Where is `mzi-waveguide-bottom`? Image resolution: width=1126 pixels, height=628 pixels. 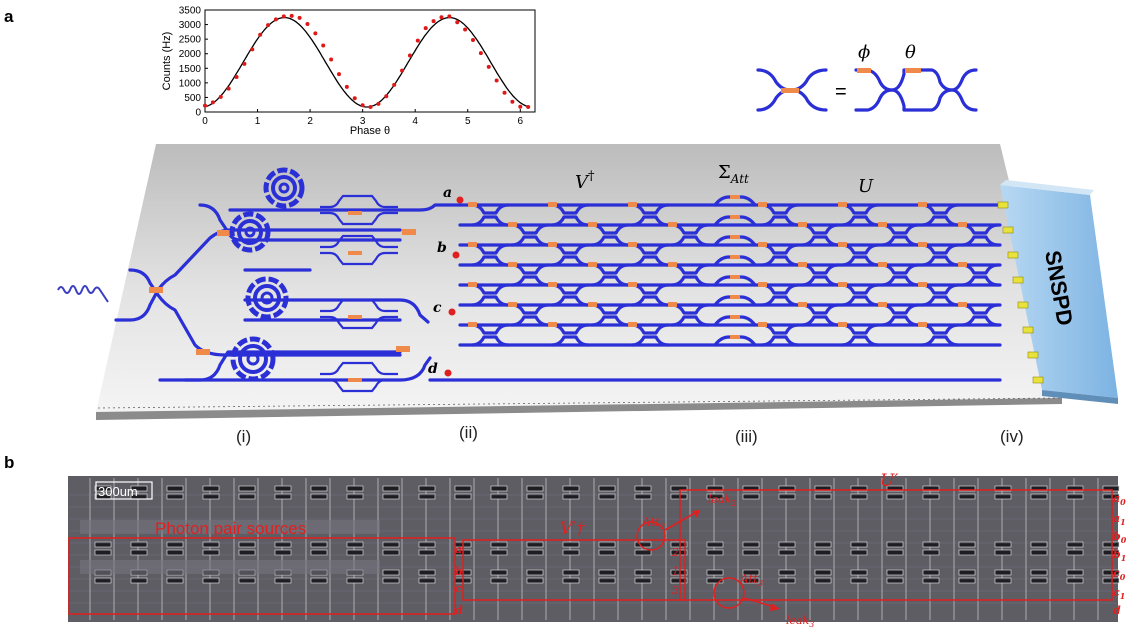
mzi-waveguide-bottom is located at coordinates (916, 100).